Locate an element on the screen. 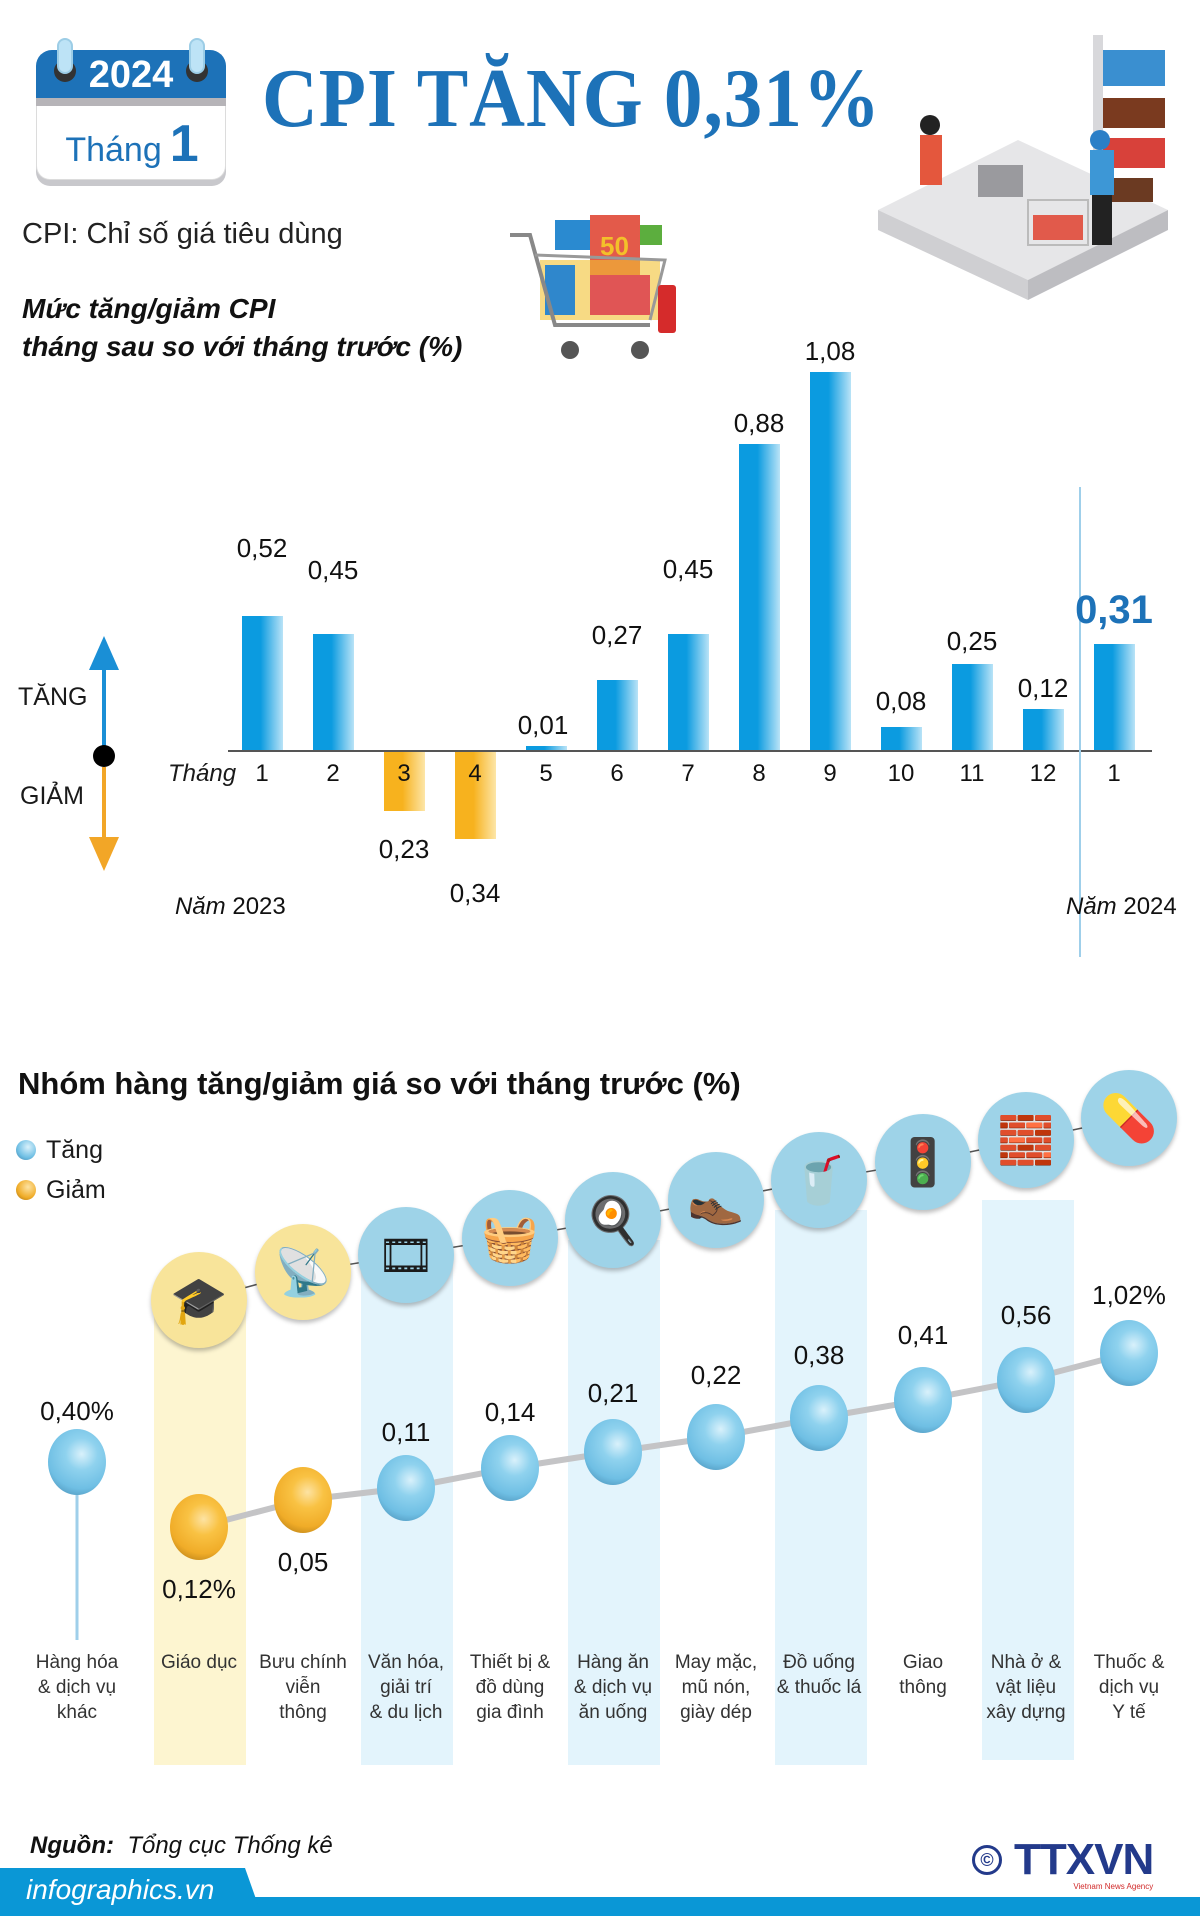 Image resolution: width=1200 pixels, height=1916 pixels. calendar-month: Tháng 1 is located at coordinates (132, 144).